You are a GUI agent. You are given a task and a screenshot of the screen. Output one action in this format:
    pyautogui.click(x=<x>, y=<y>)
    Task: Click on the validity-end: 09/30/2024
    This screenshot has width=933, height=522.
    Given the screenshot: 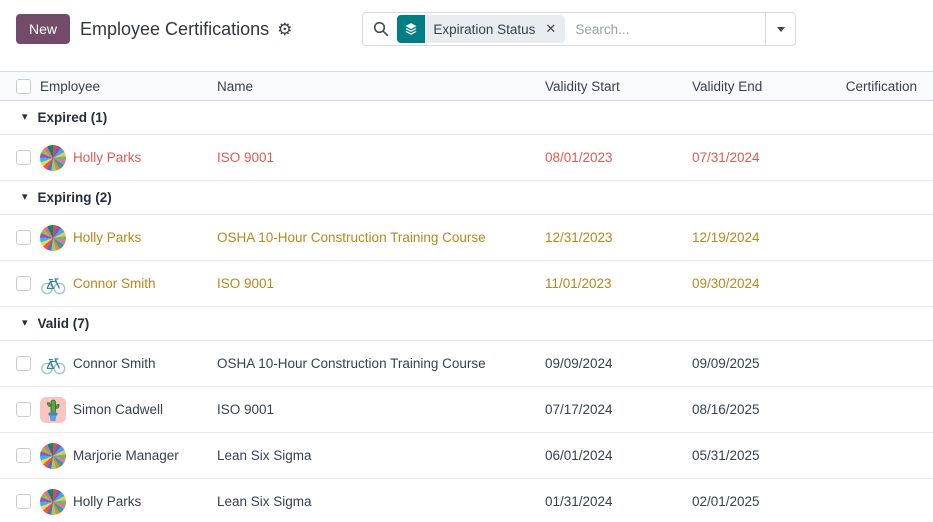 What is the action you would take?
    pyautogui.click(x=726, y=283)
    